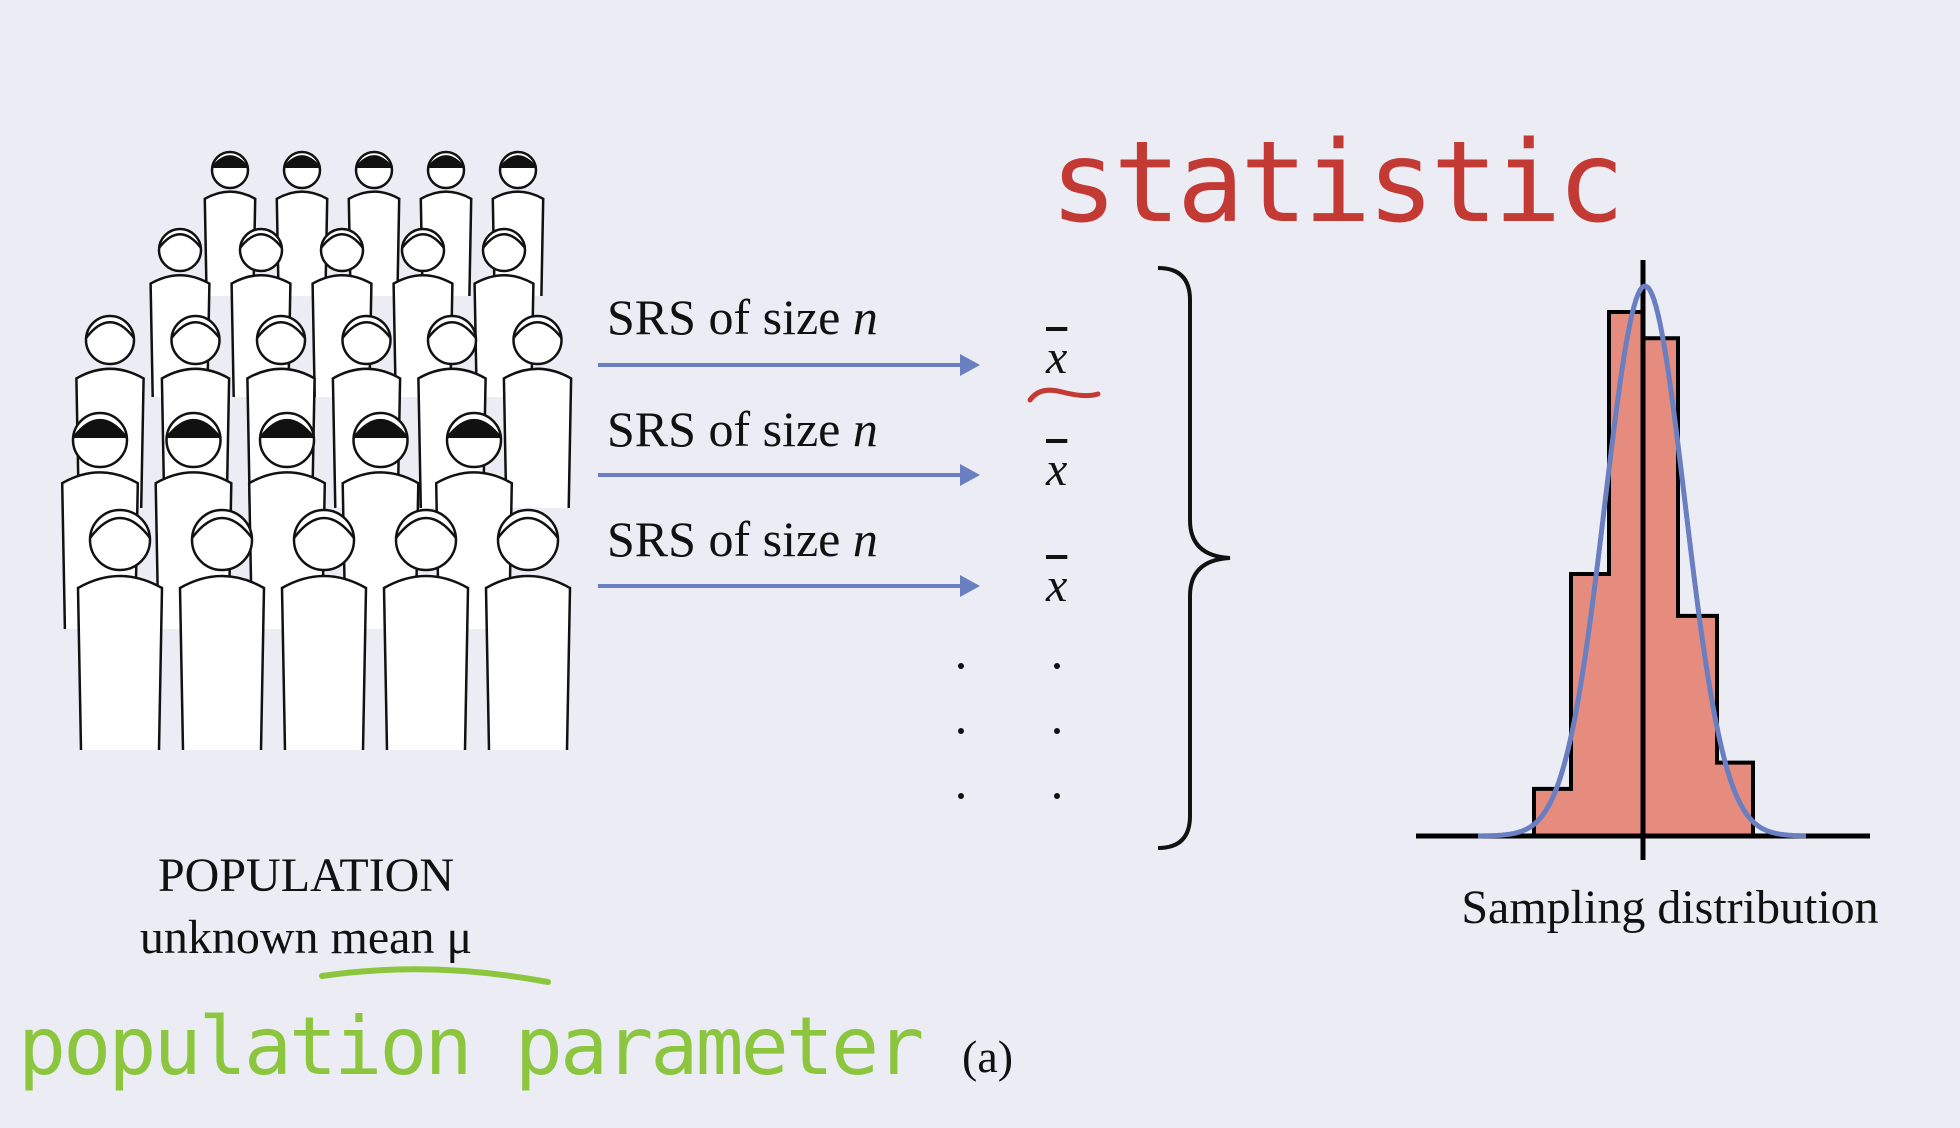  I want to click on parameter-underline, so click(435, 975).